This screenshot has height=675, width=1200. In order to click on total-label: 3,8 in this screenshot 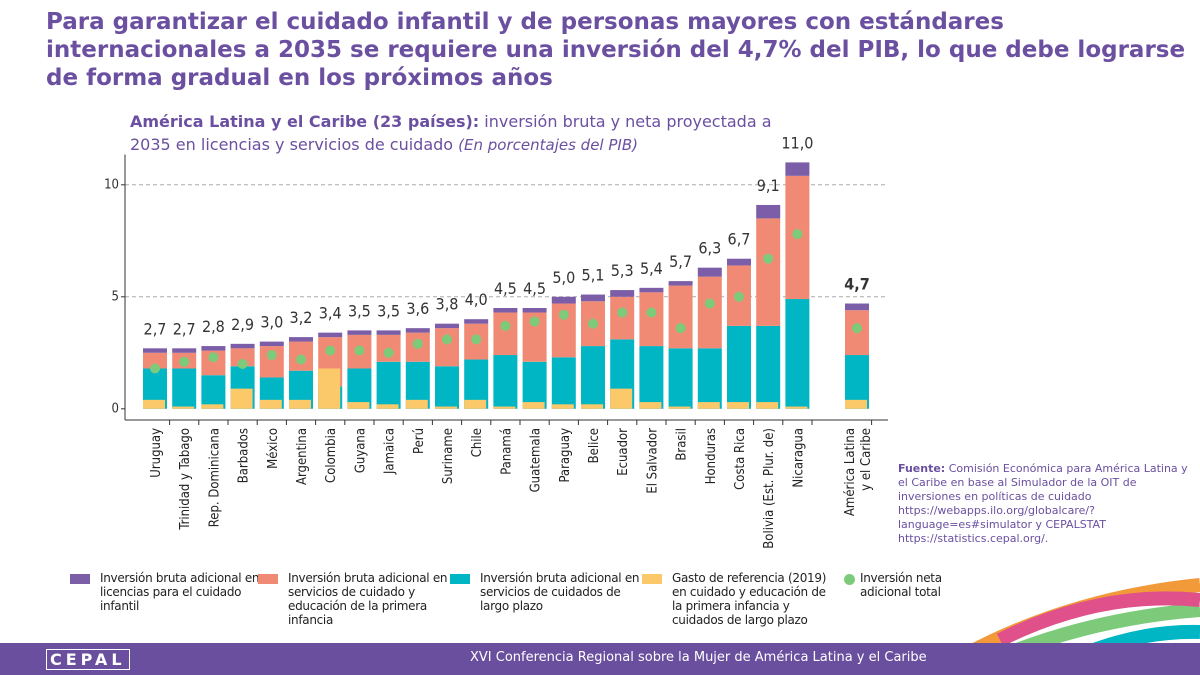, I will do `click(447, 304)`.